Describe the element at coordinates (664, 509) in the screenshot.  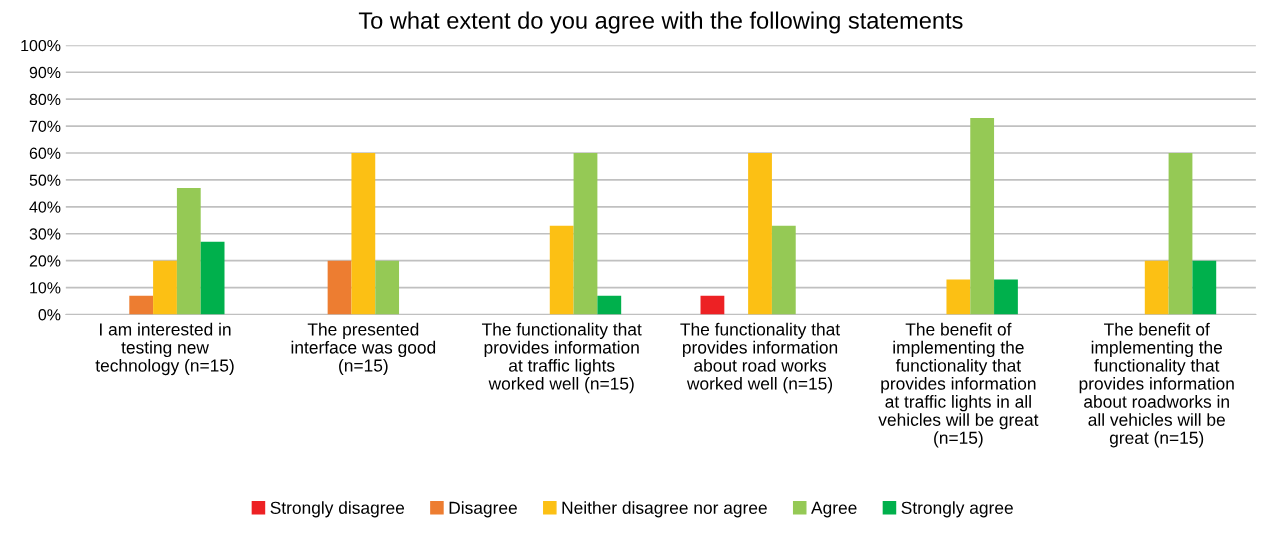
I see `legend-label: Neither disagree nor agree` at that location.